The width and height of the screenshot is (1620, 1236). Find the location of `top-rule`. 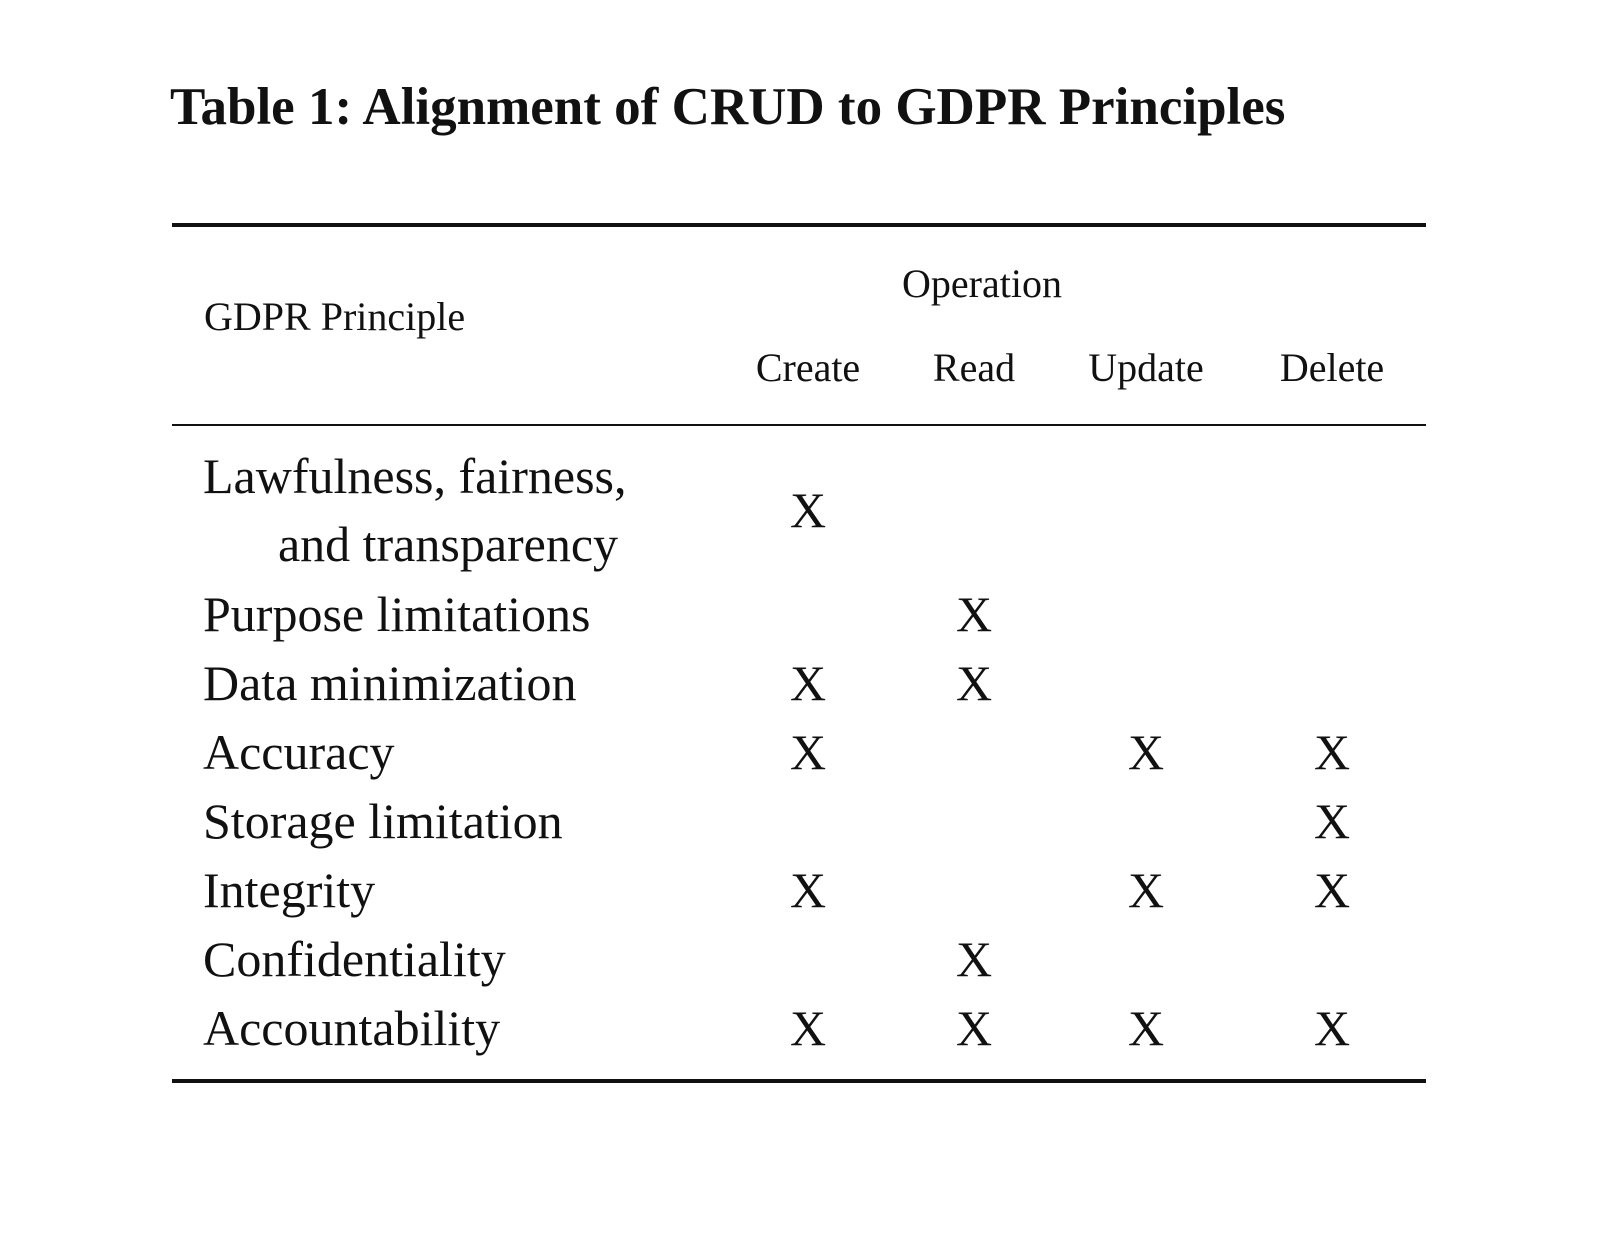

top-rule is located at coordinates (799, 225).